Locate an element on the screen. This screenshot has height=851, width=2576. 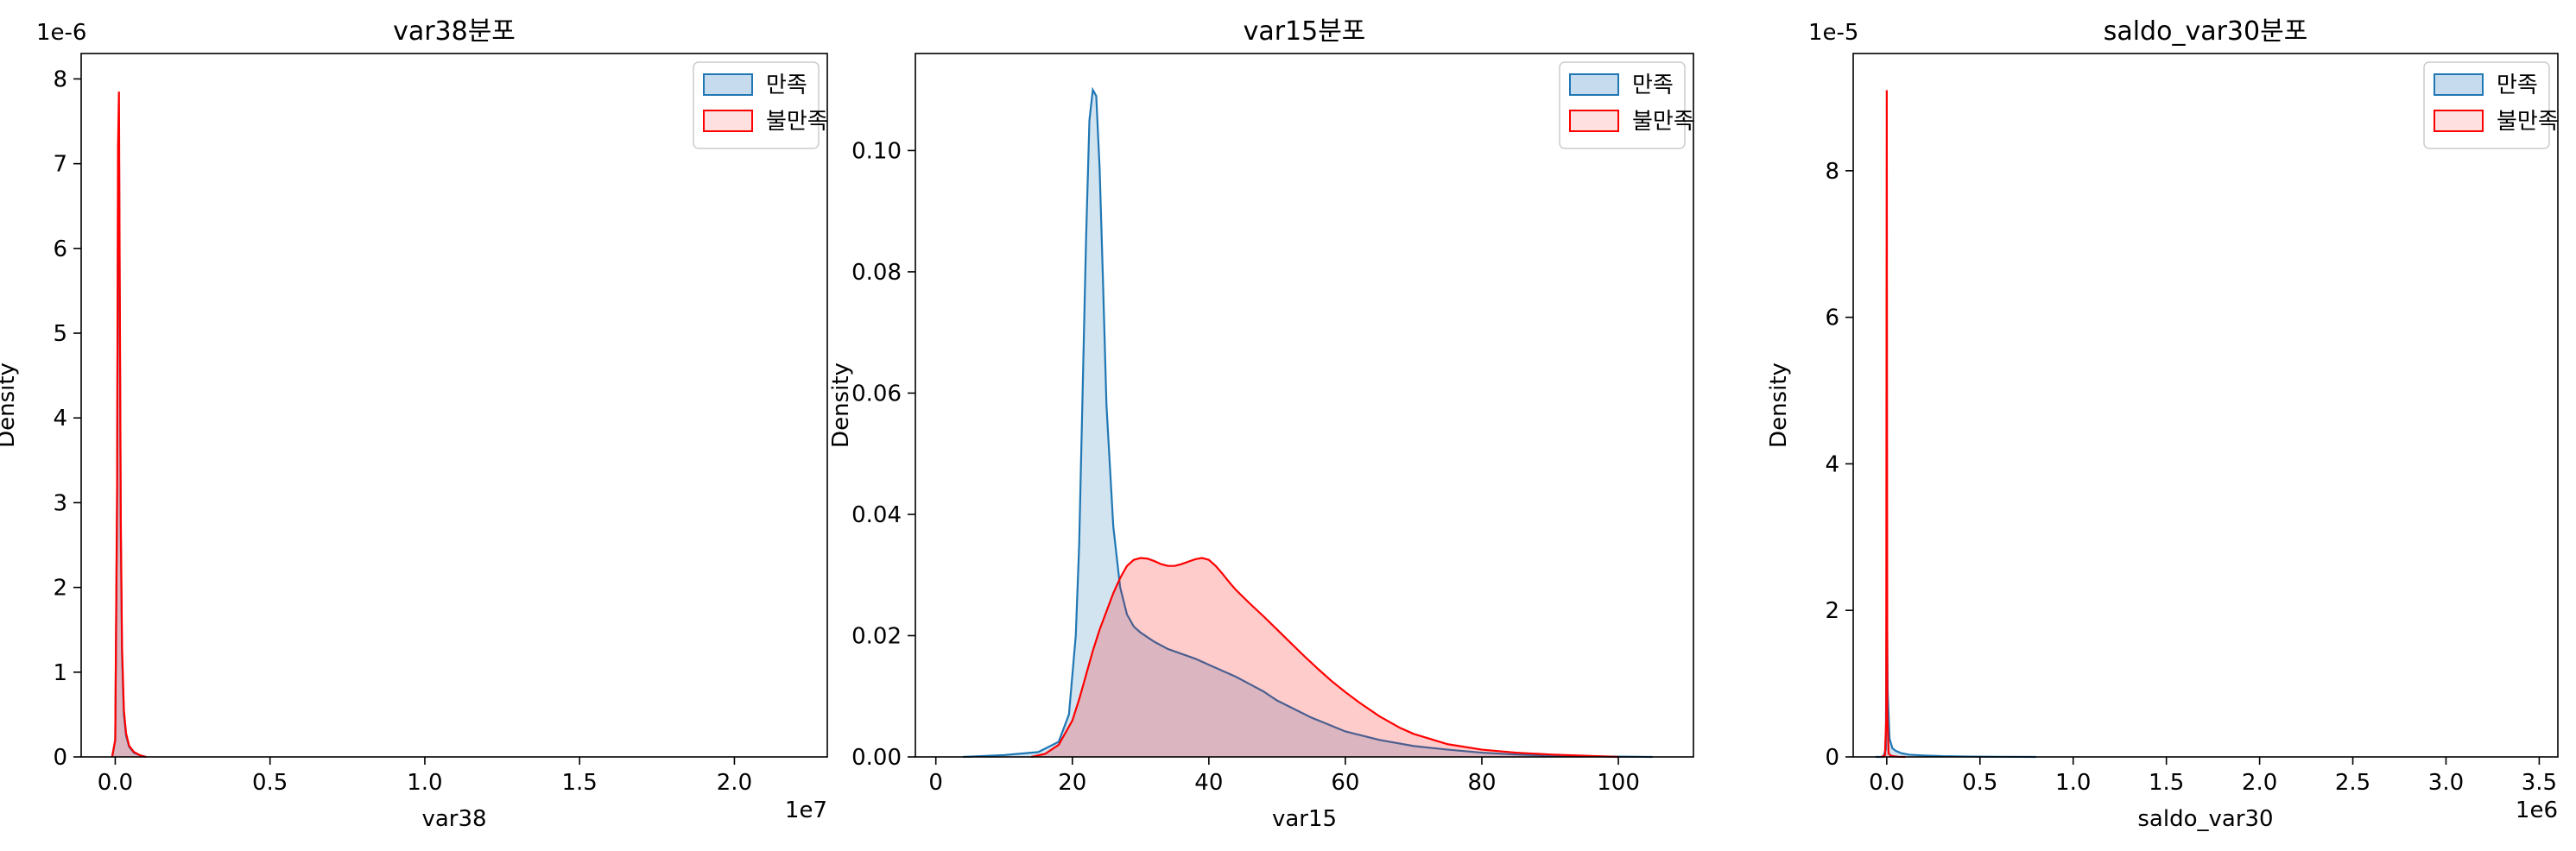
x-scale-label: 1e7 is located at coordinates (806, 810).